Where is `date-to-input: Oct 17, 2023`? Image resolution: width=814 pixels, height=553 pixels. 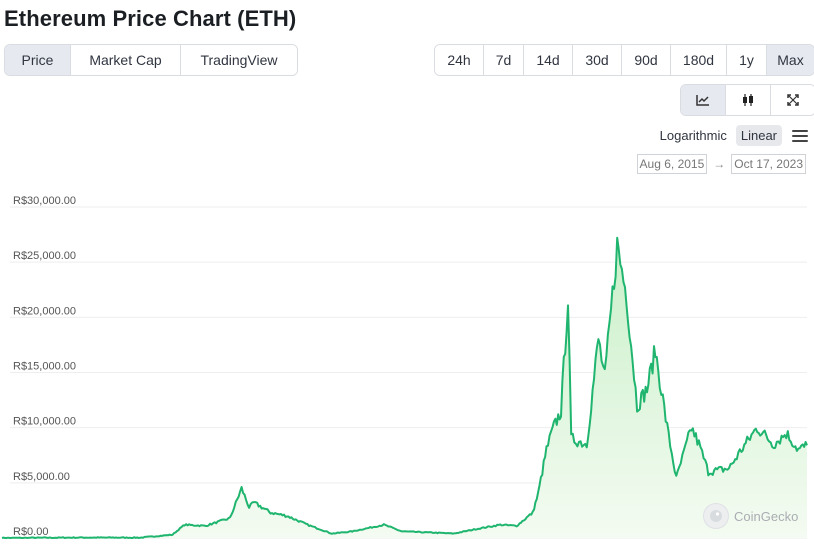 date-to-input: Oct 17, 2023 is located at coordinates (768, 164).